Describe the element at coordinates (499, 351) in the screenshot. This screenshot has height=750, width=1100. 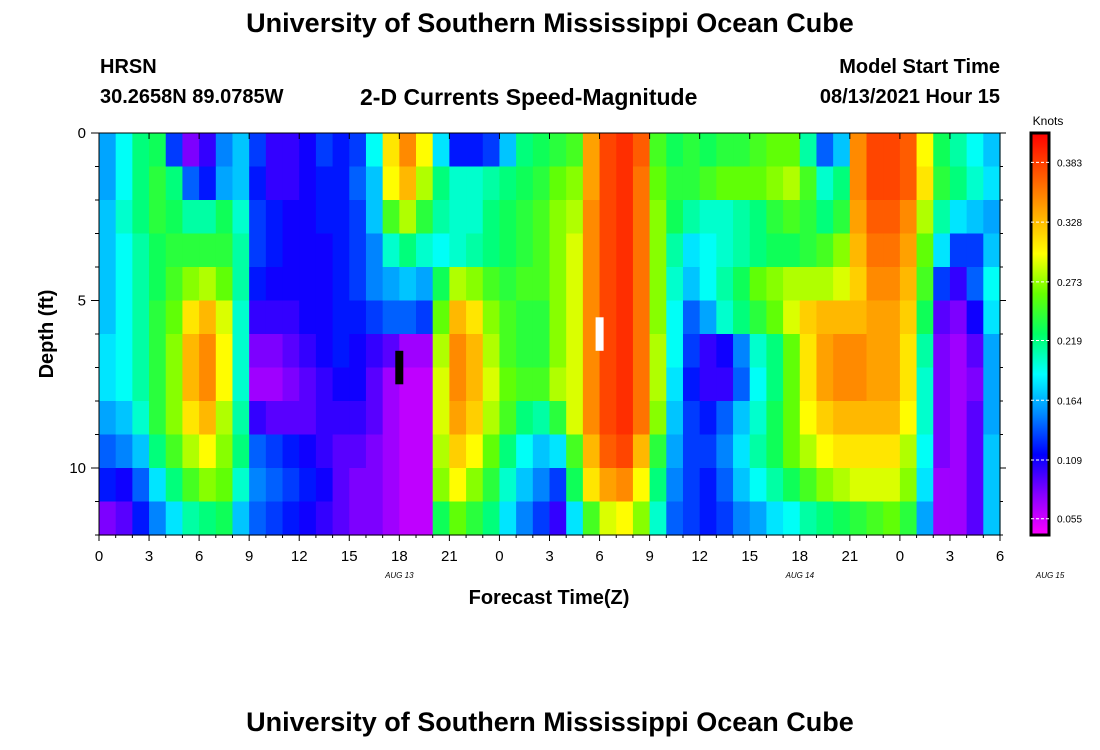
I see `heatmap-markers` at that location.